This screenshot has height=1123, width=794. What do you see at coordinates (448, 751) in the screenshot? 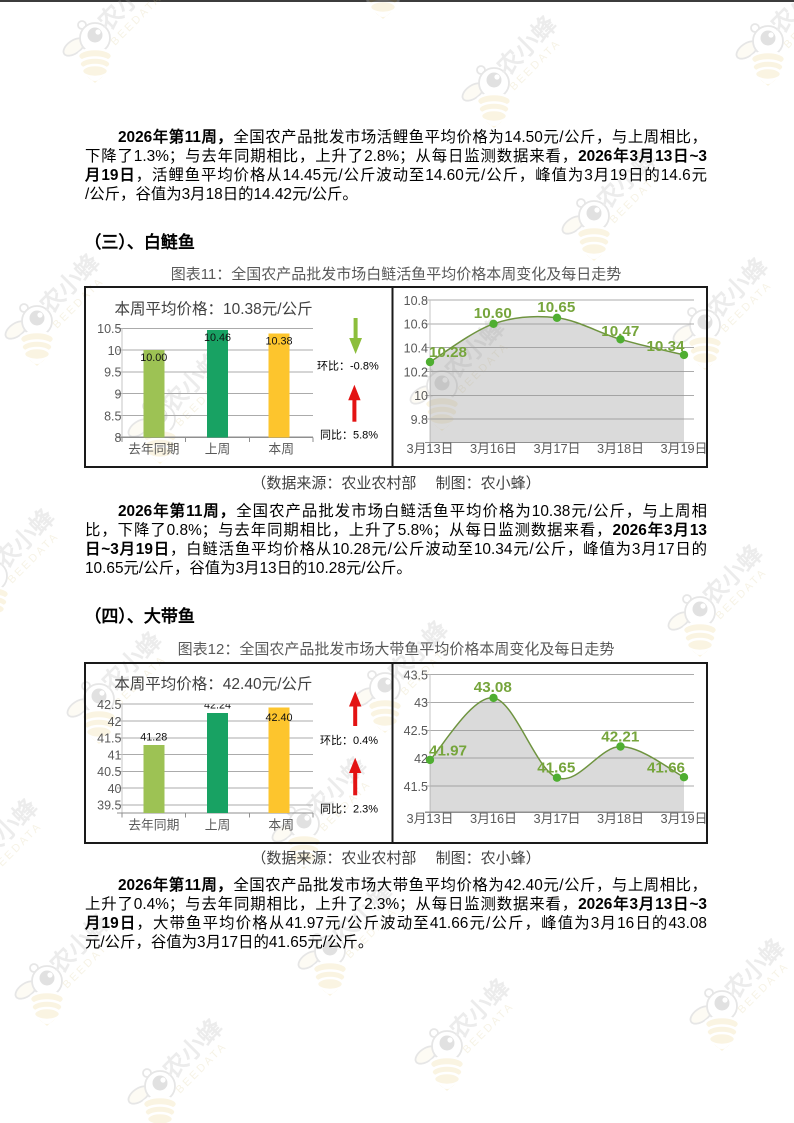
I see `svg-text: 41.97` at bounding box center [448, 751].